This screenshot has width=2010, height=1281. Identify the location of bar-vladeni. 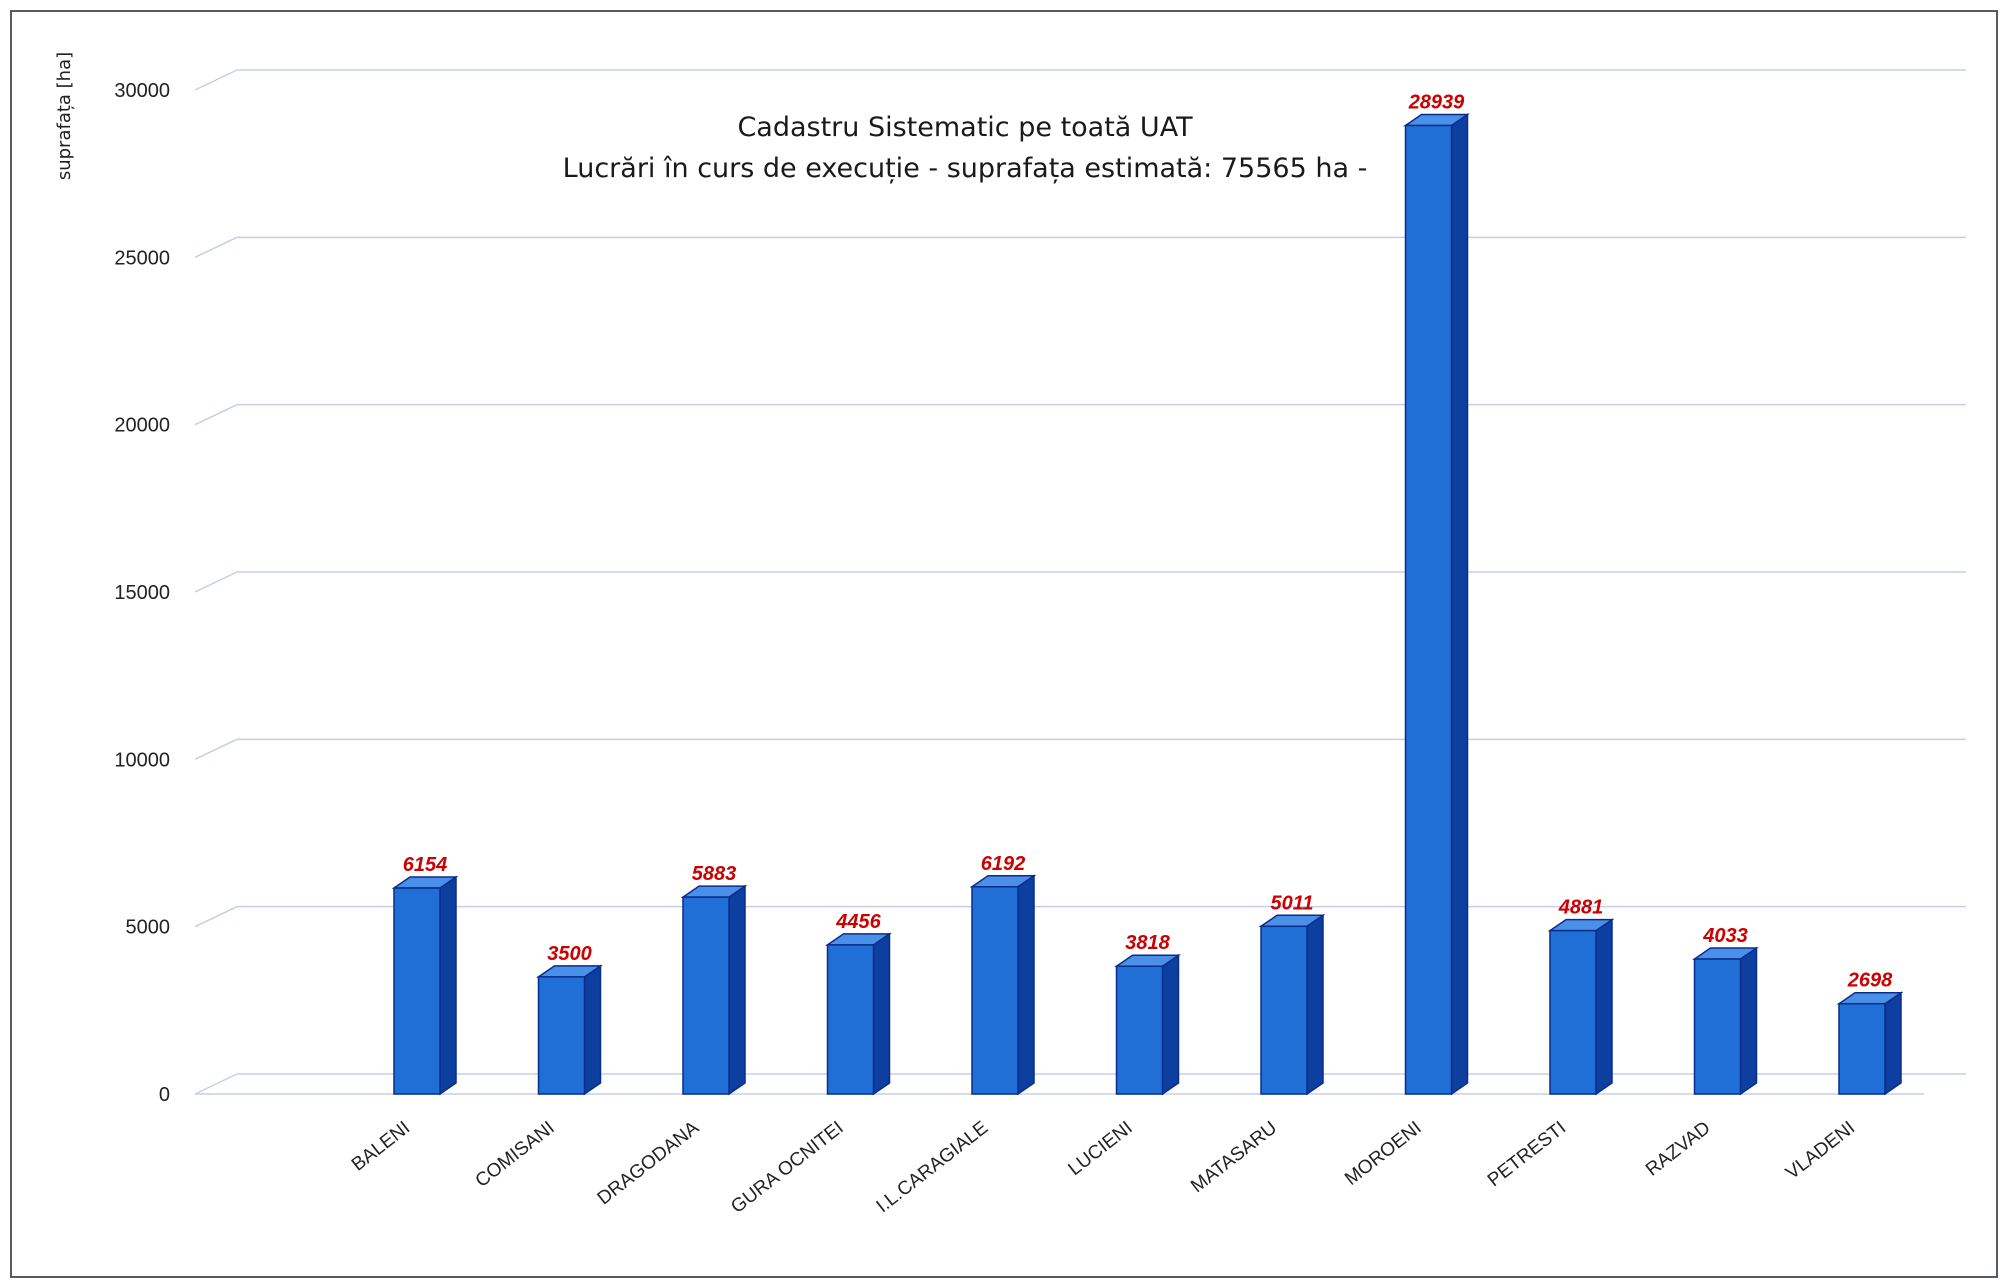
(1870, 1043).